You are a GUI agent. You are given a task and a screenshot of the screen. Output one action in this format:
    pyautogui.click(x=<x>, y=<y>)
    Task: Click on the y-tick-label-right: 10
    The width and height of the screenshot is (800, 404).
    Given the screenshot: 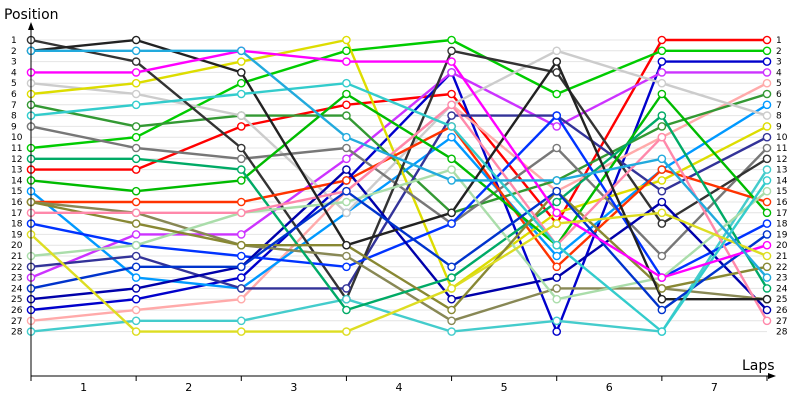 What is the action you would take?
    pyautogui.click(x=782, y=138)
    